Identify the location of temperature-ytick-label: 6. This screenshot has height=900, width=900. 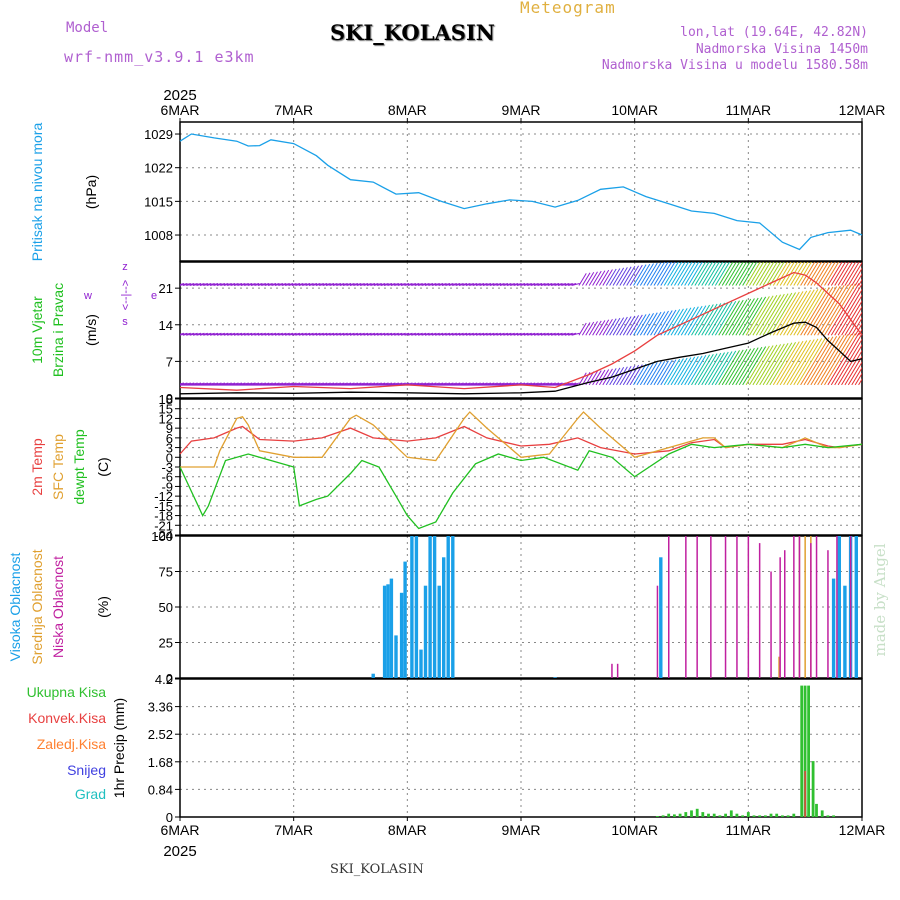
(169, 438).